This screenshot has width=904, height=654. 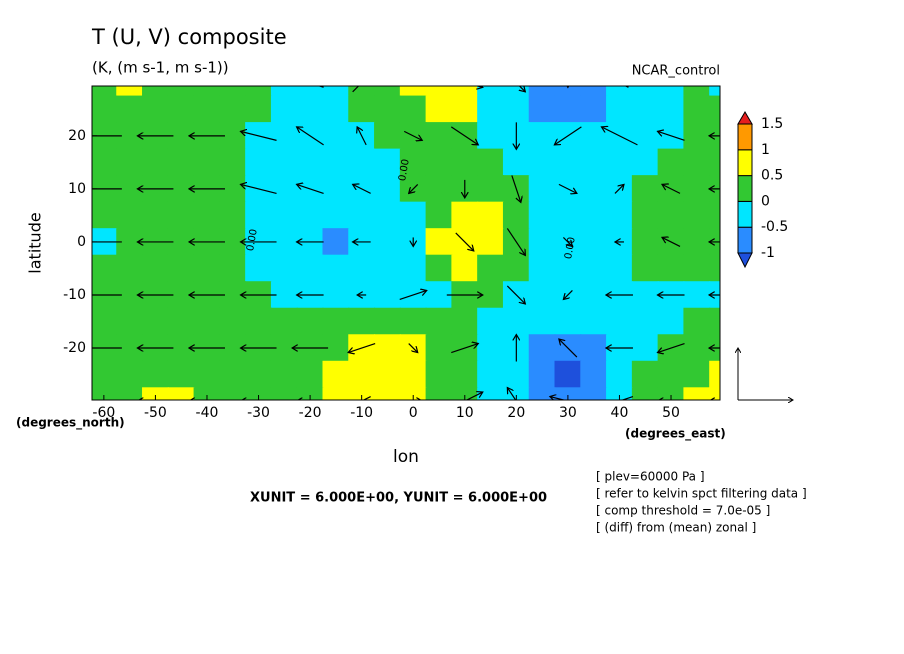 What do you see at coordinates (516, 413) in the screenshot?
I see `x-tick-label: 20` at bounding box center [516, 413].